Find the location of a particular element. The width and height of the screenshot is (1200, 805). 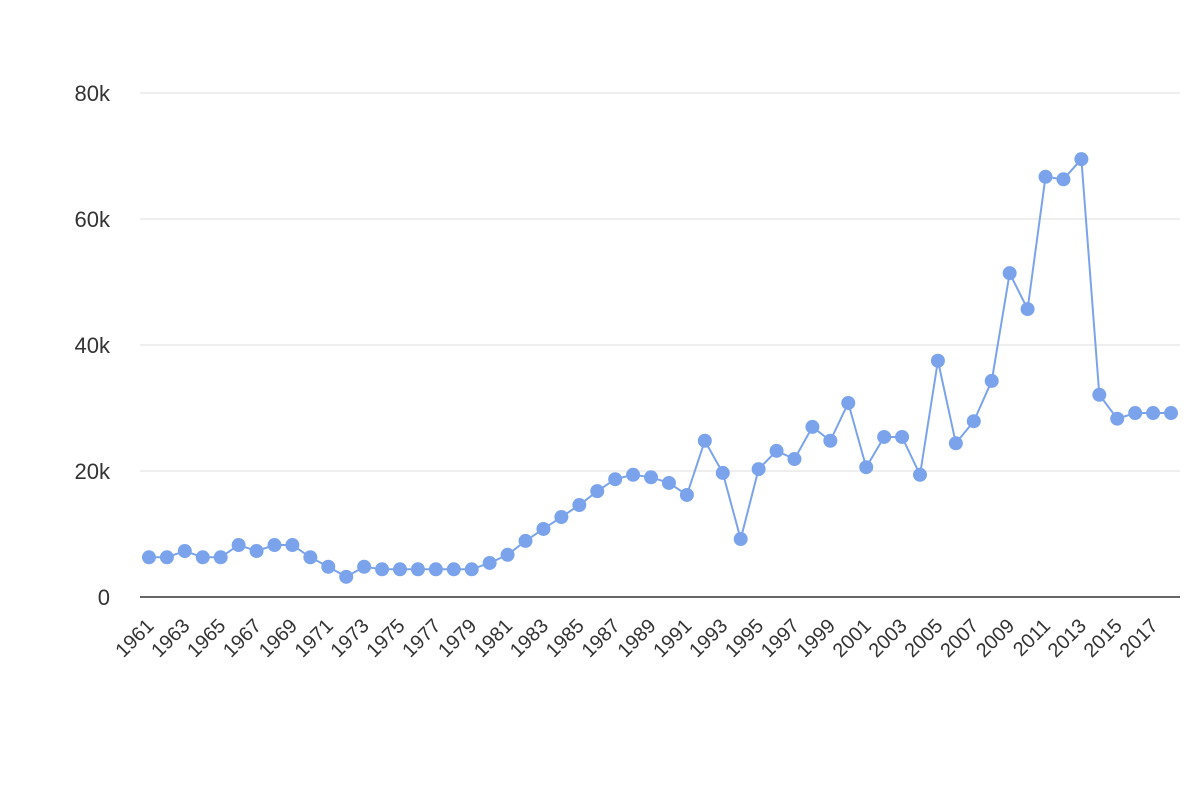

x-tick-label: 1967 is located at coordinates (242, 638).